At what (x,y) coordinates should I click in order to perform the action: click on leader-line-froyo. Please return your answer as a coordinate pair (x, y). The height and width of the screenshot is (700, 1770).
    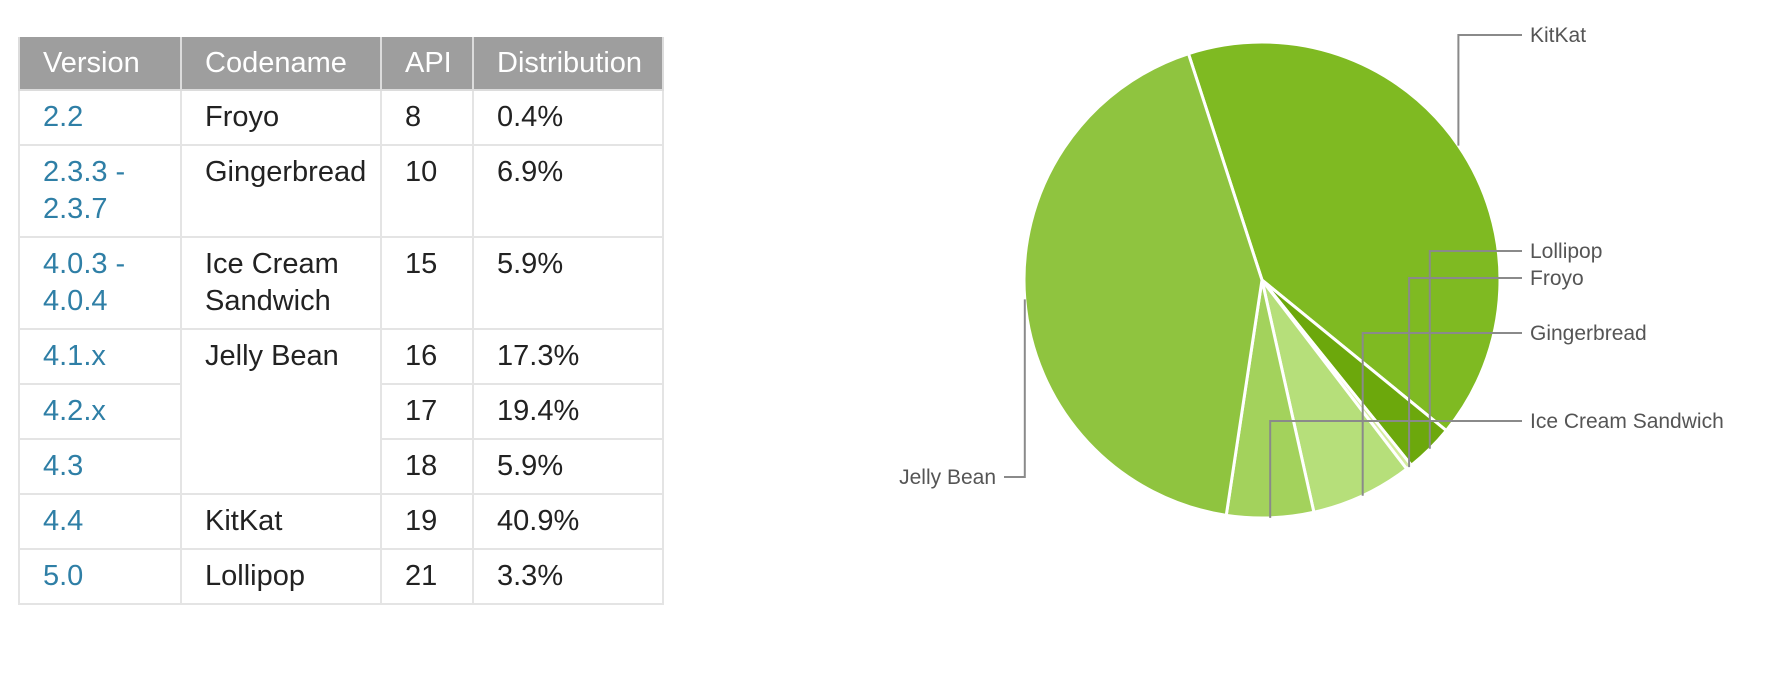
    Looking at the image, I should click on (1465, 372).